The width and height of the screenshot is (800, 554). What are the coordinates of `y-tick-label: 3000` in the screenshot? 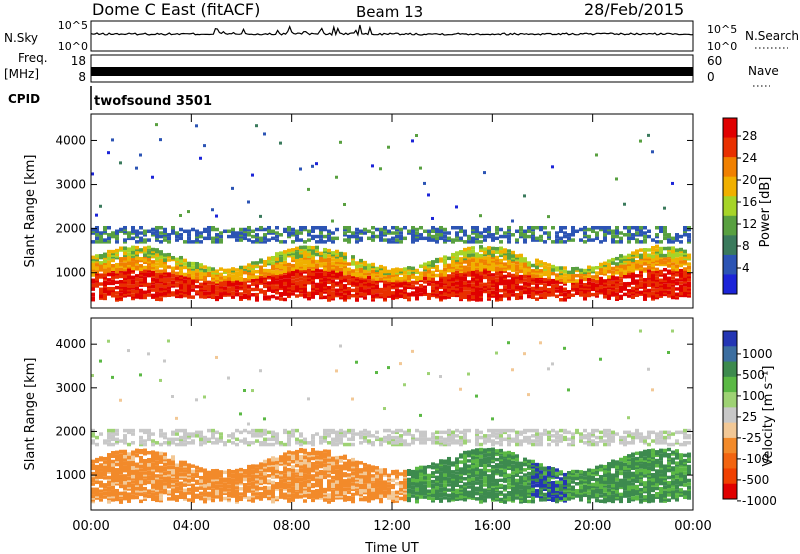 It's located at (70, 185).